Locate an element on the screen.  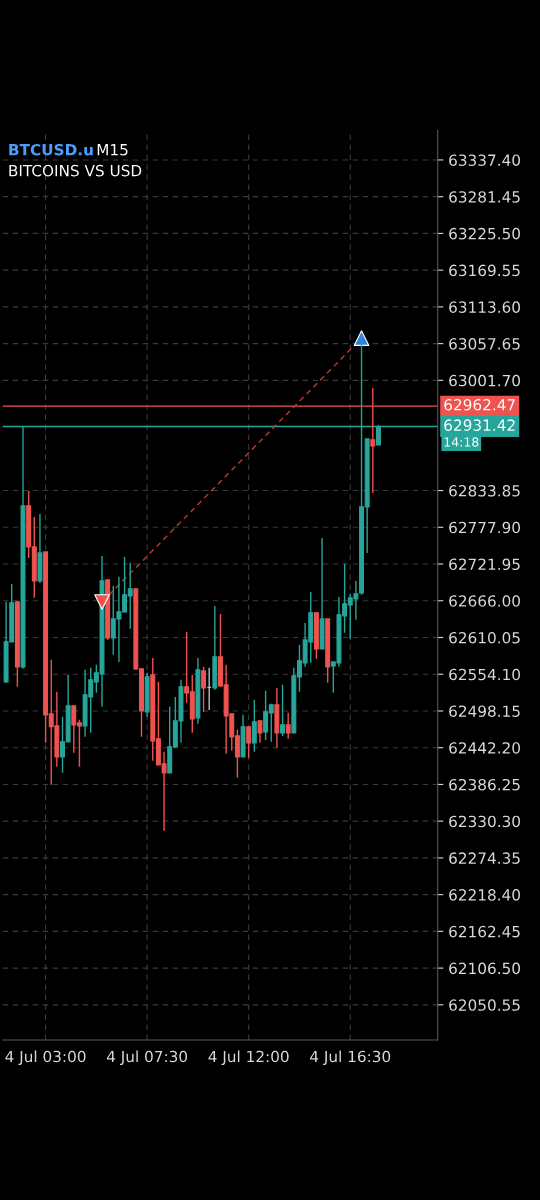
text: BTCUSD.u is located at coordinates (51, 149).